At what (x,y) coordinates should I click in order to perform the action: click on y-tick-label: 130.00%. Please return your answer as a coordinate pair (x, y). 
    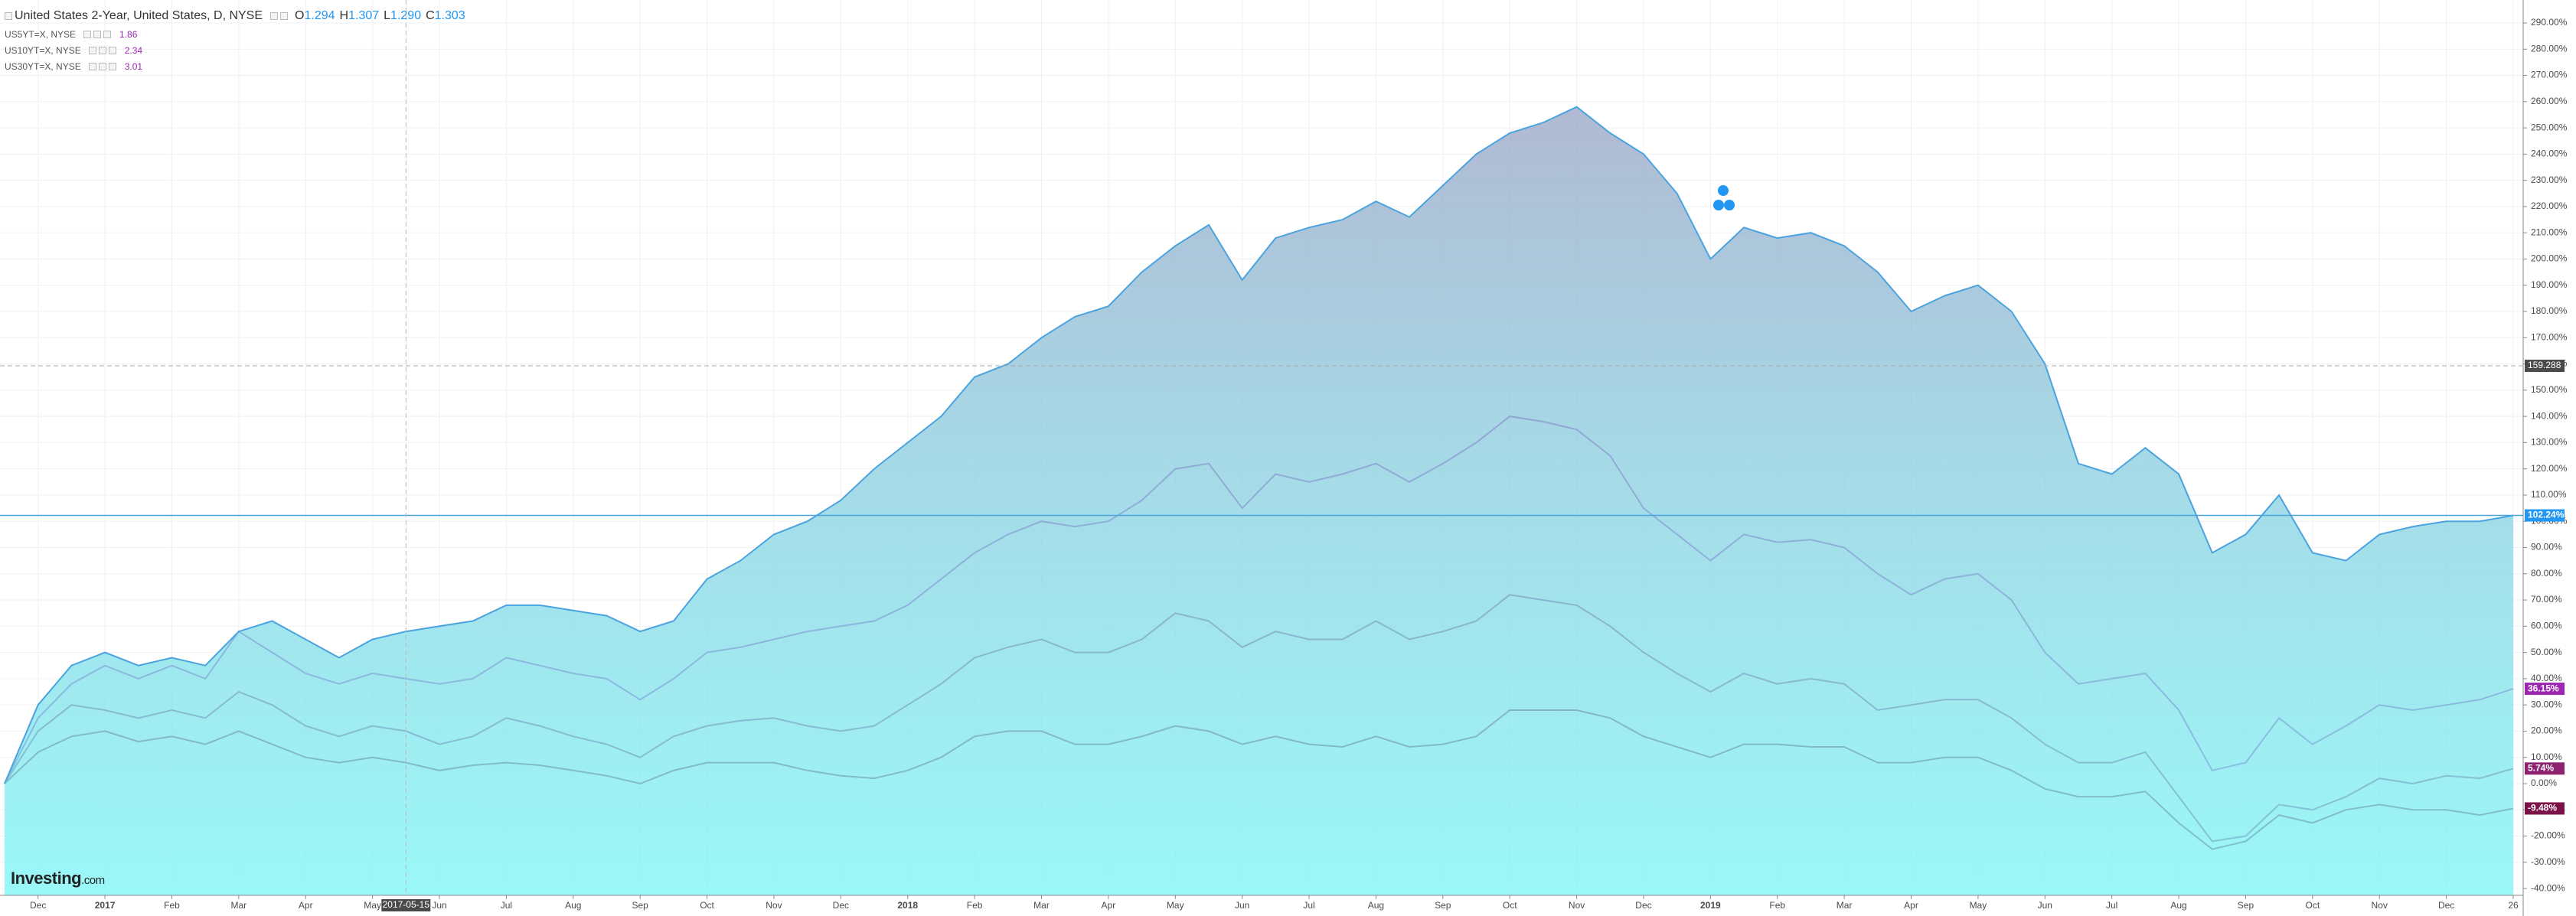
    Looking at the image, I should click on (2549, 442).